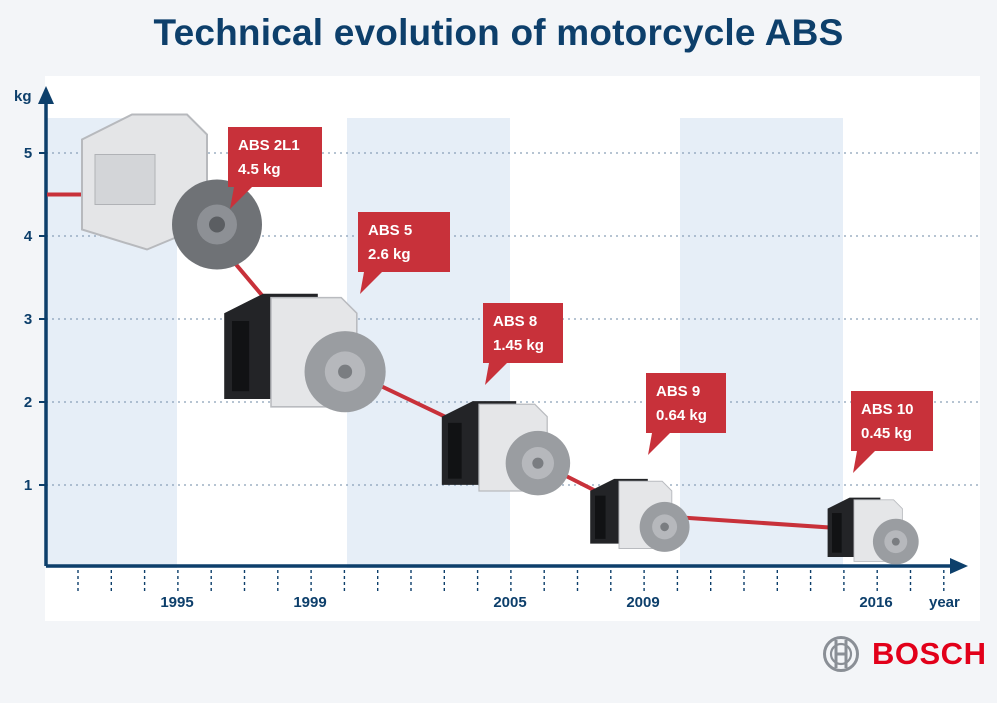 The width and height of the screenshot is (997, 703). I want to click on callout-weight: 4.5 kg, so click(259, 169).